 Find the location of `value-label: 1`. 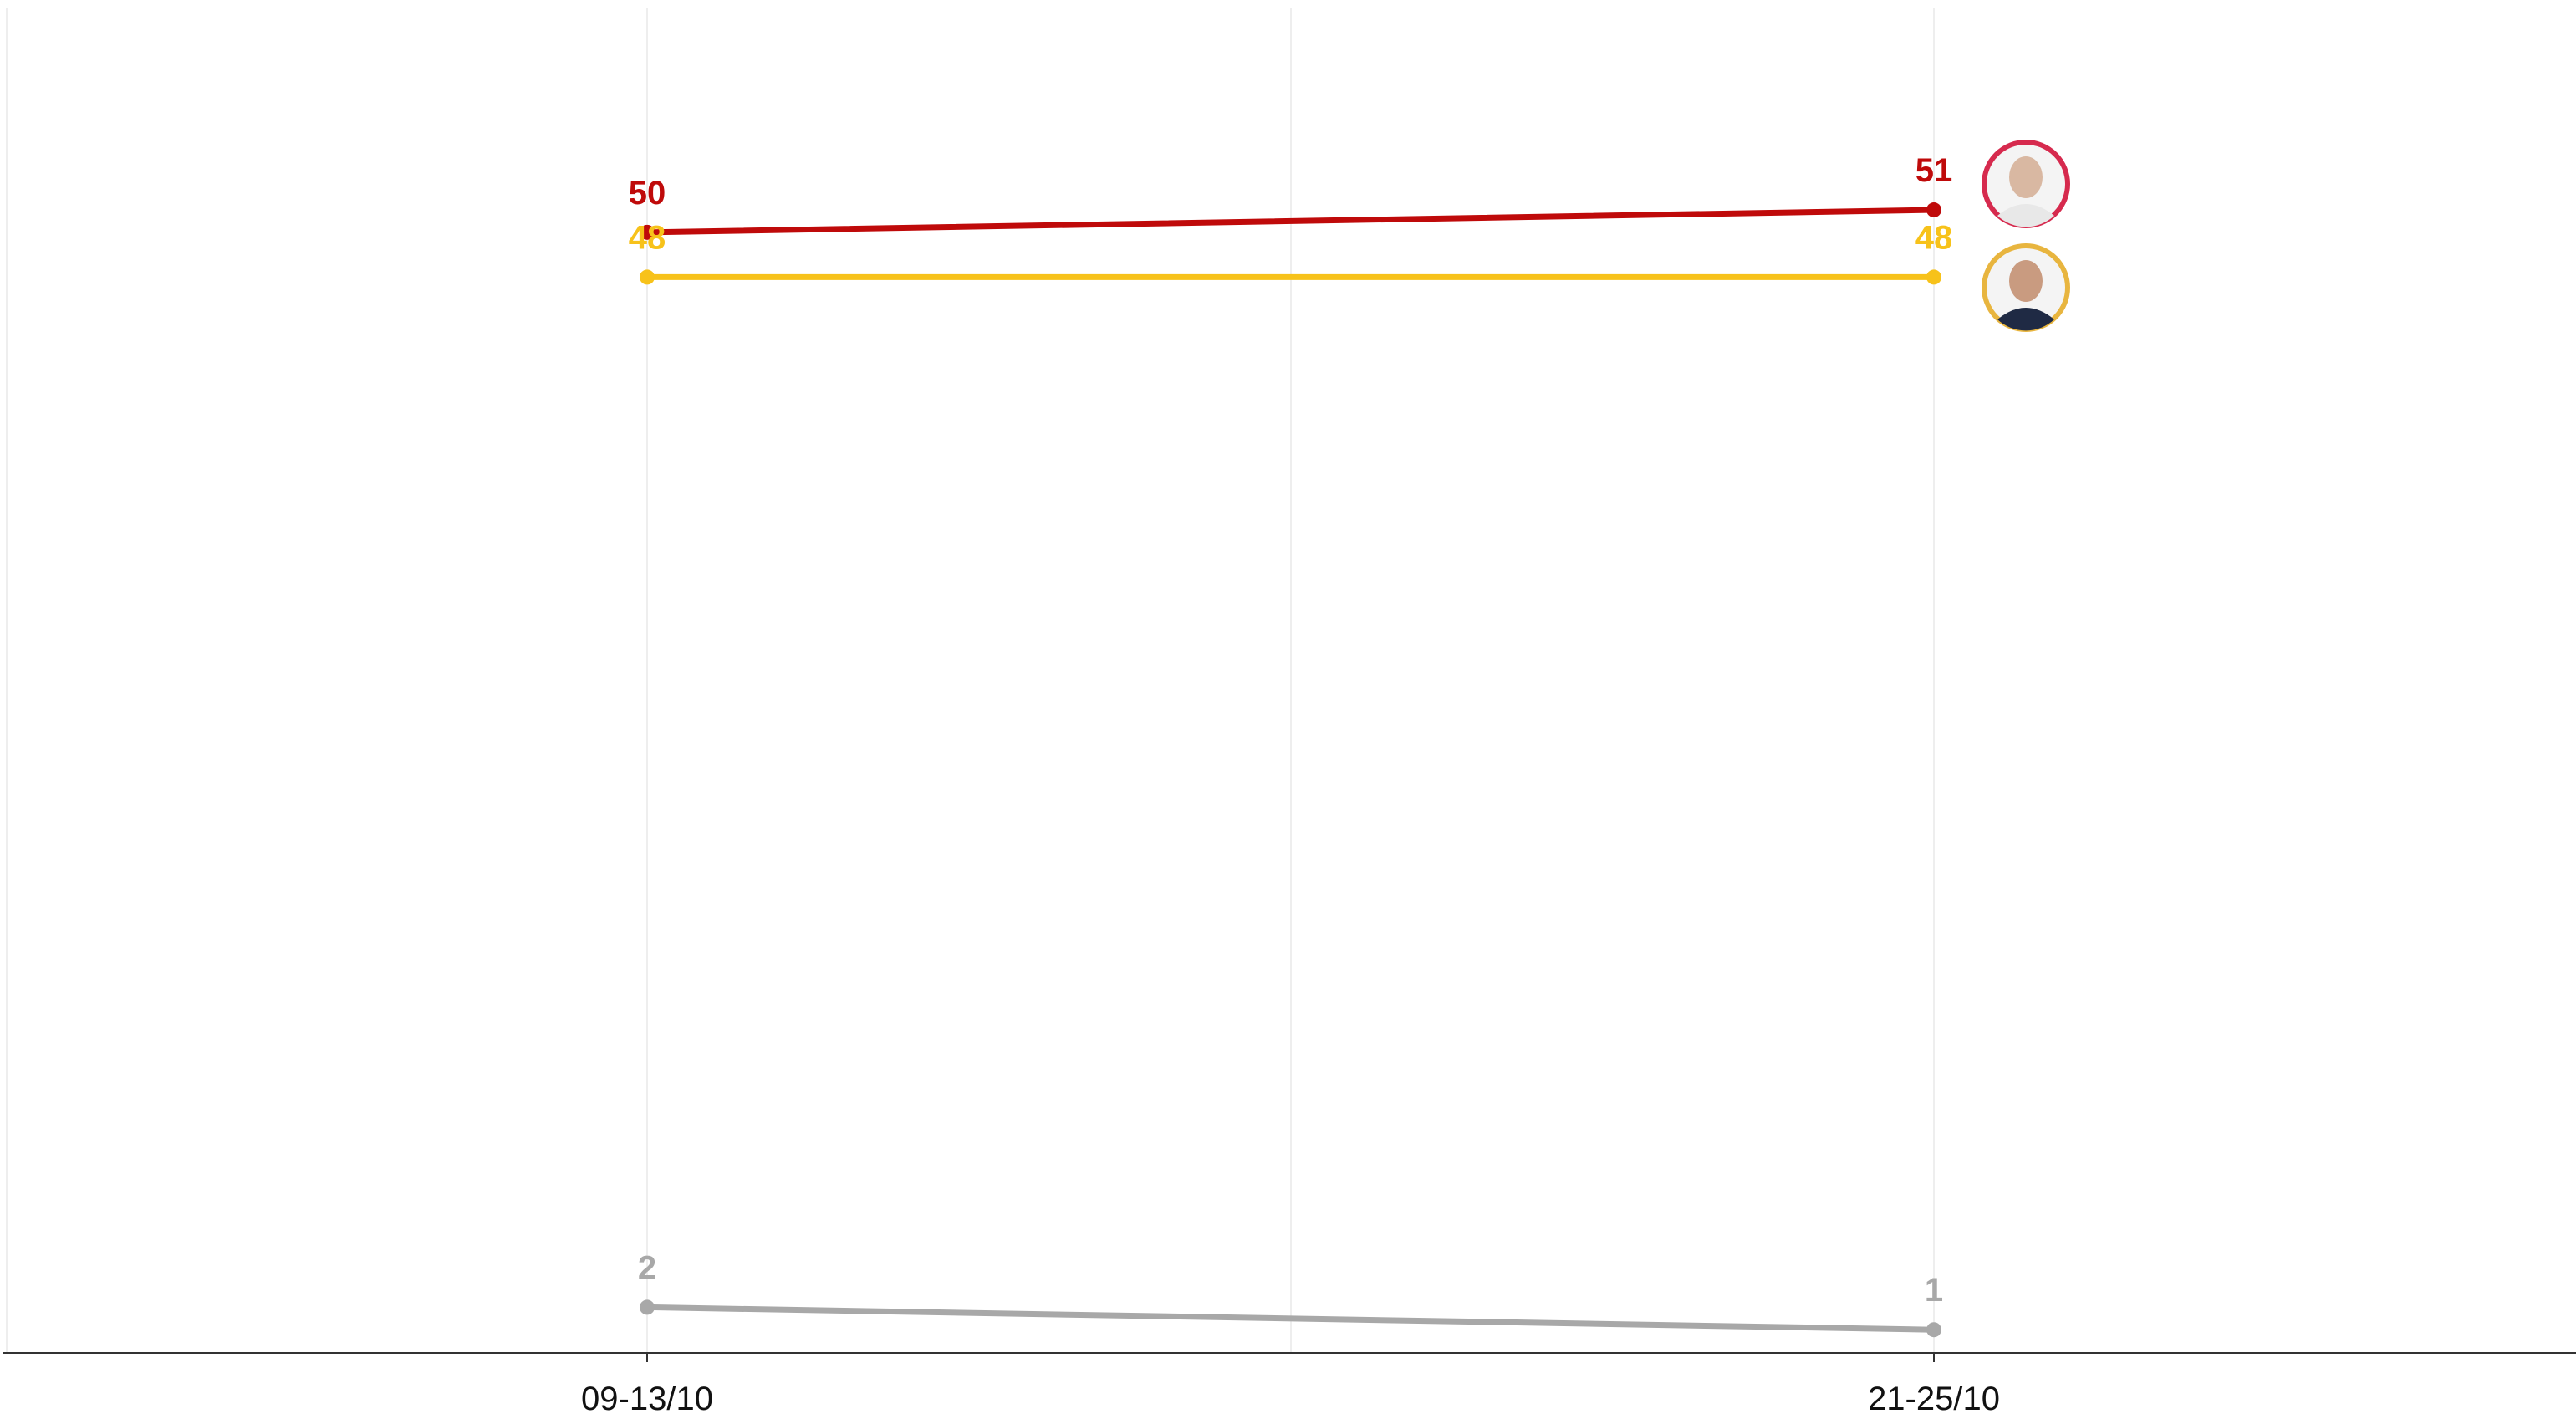

value-label: 1 is located at coordinates (1934, 1290).